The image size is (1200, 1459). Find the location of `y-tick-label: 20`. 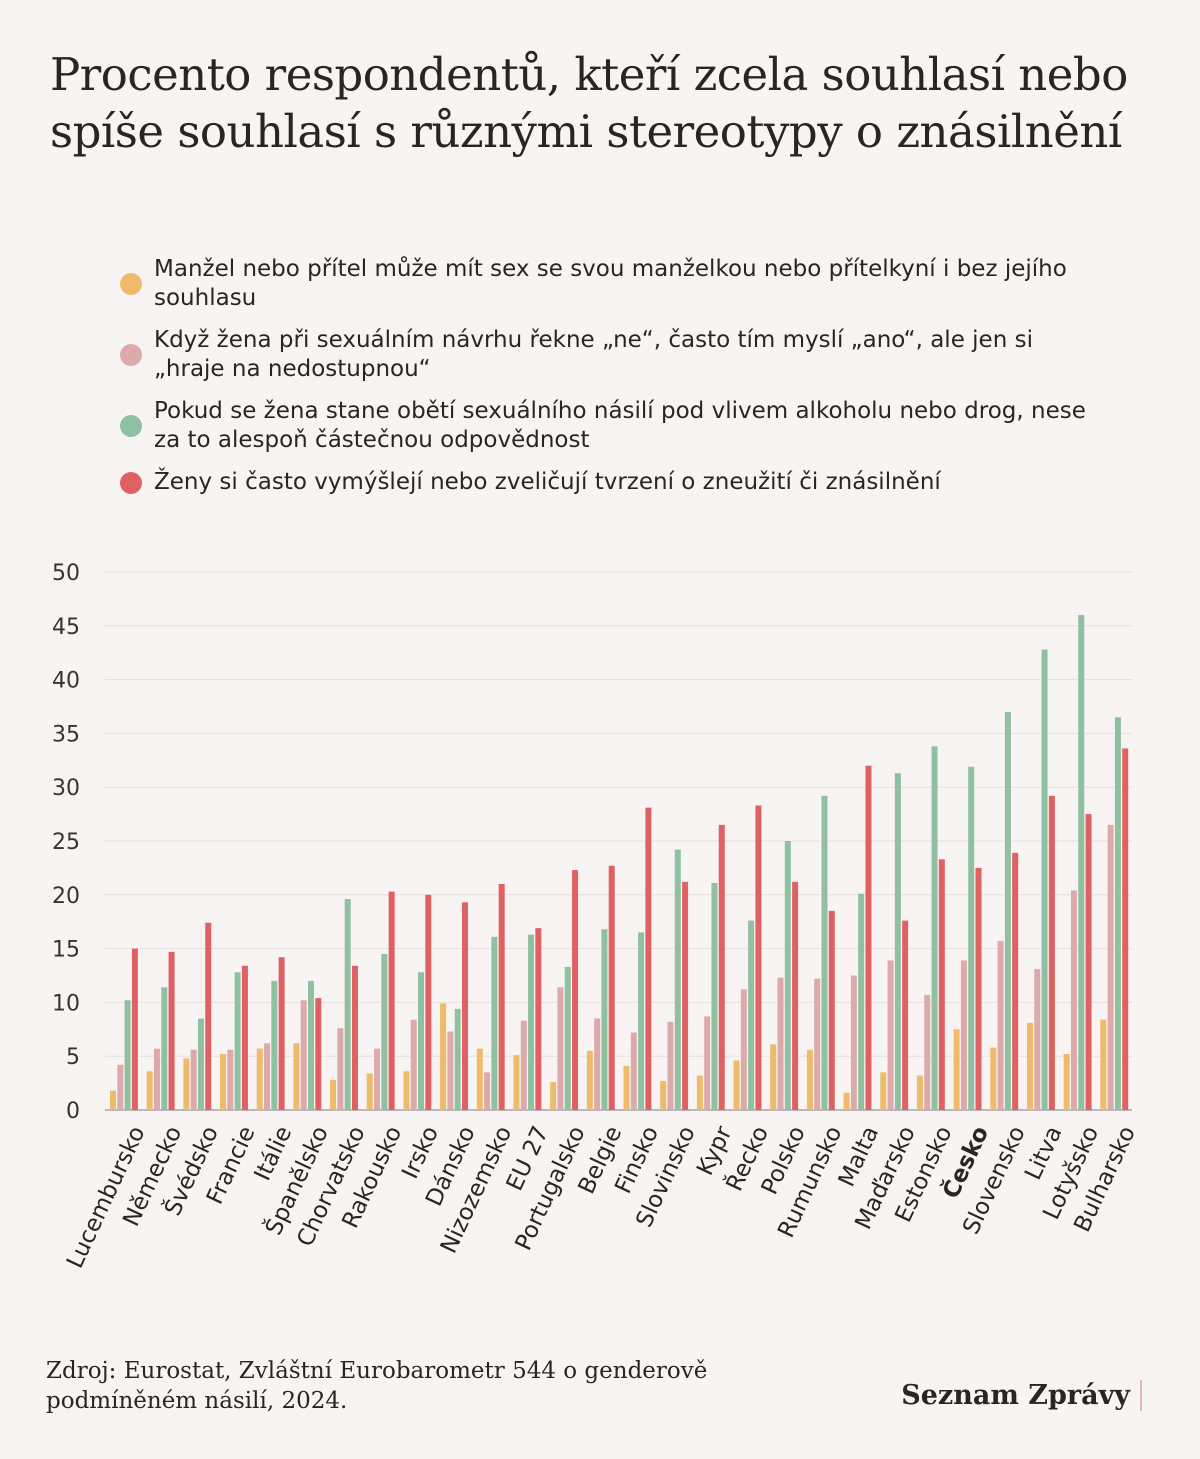

y-tick-label: 20 is located at coordinates (66, 896).